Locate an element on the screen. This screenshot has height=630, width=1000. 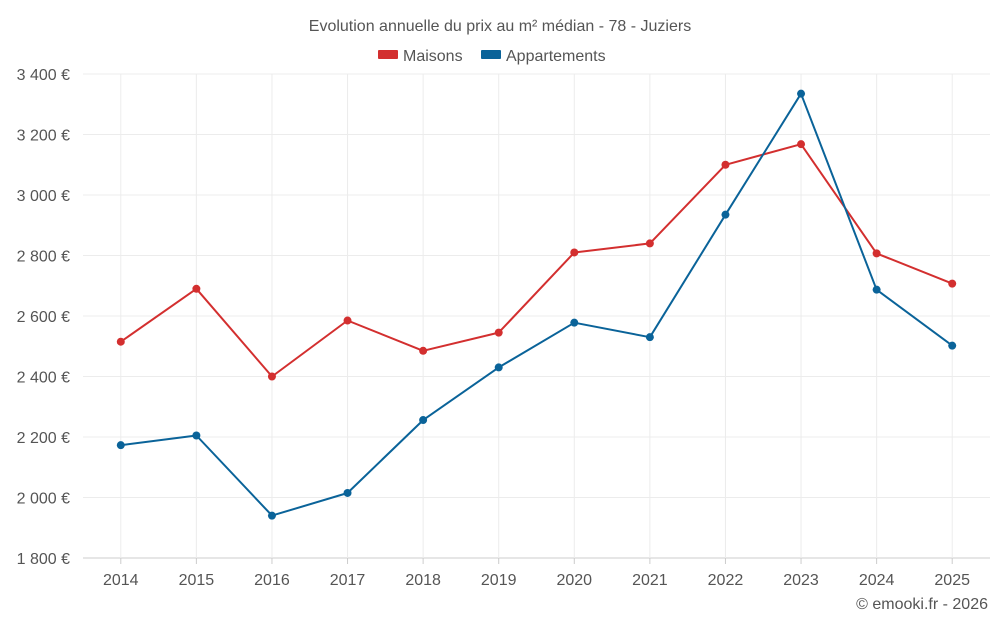
data-point-appartements-2014 is located at coordinates (120, 445).